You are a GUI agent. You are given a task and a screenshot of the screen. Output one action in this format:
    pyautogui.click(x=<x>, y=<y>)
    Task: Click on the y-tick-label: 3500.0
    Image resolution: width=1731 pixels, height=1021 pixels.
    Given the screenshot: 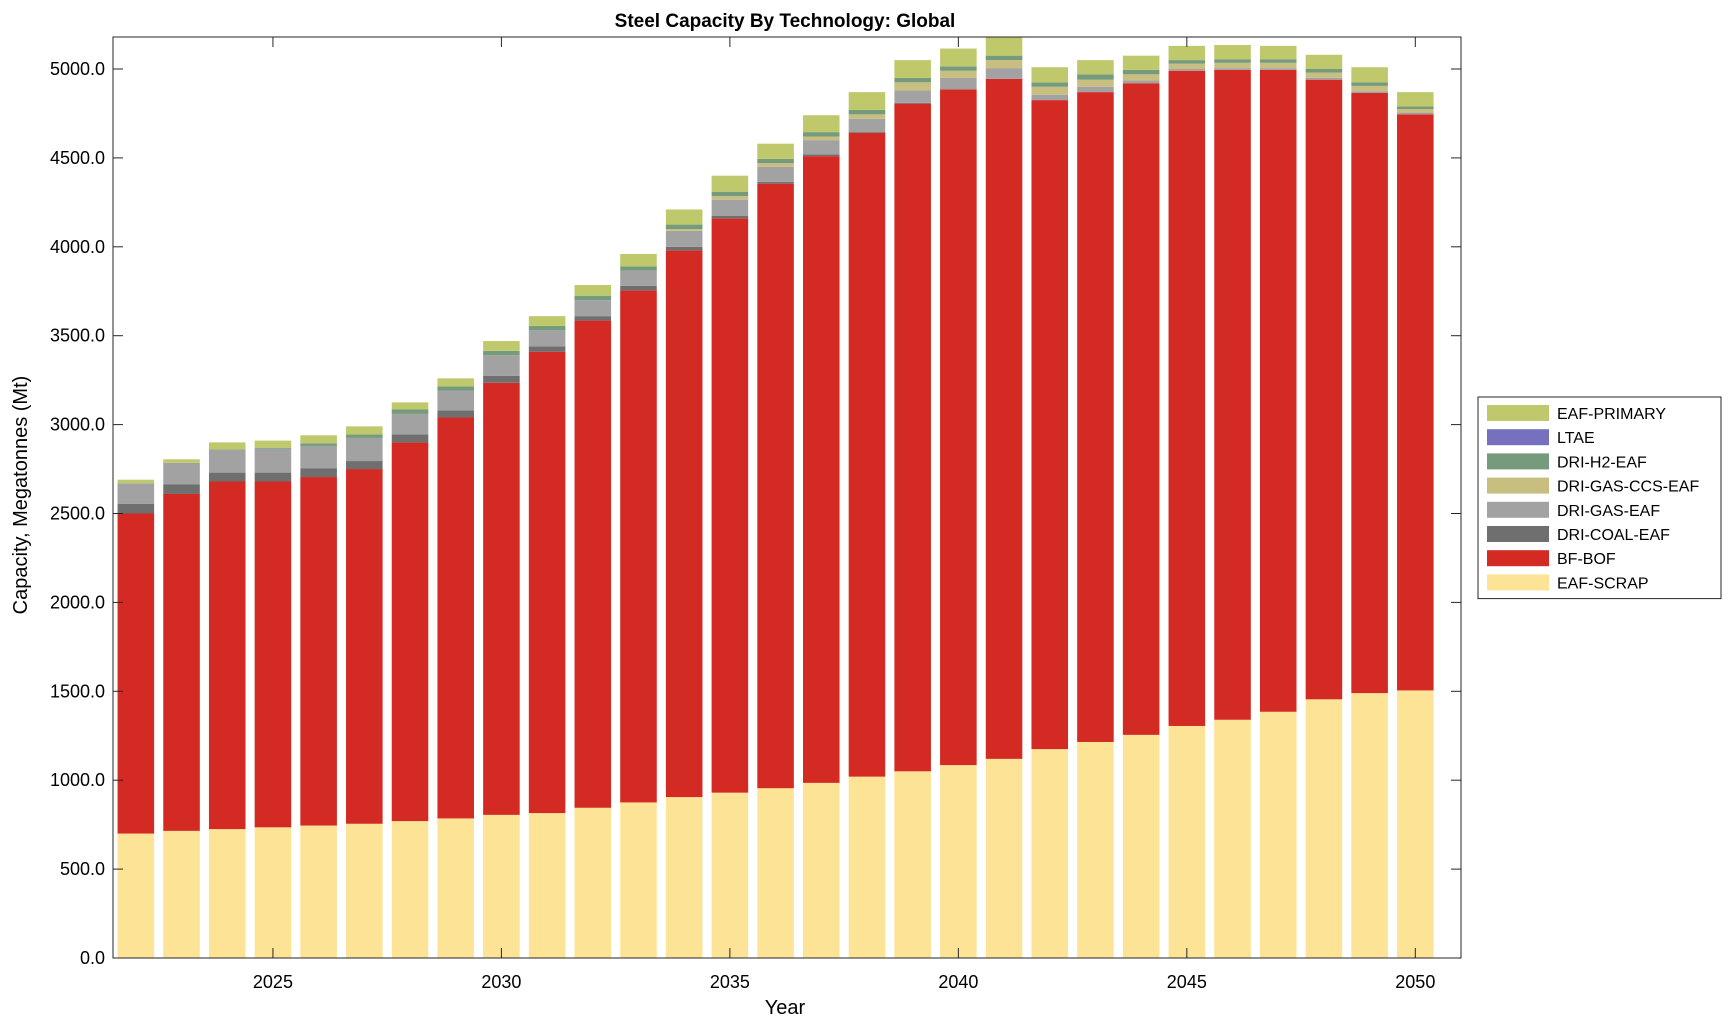 What is the action you would take?
    pyautogui.click(x=77, y=336)
    